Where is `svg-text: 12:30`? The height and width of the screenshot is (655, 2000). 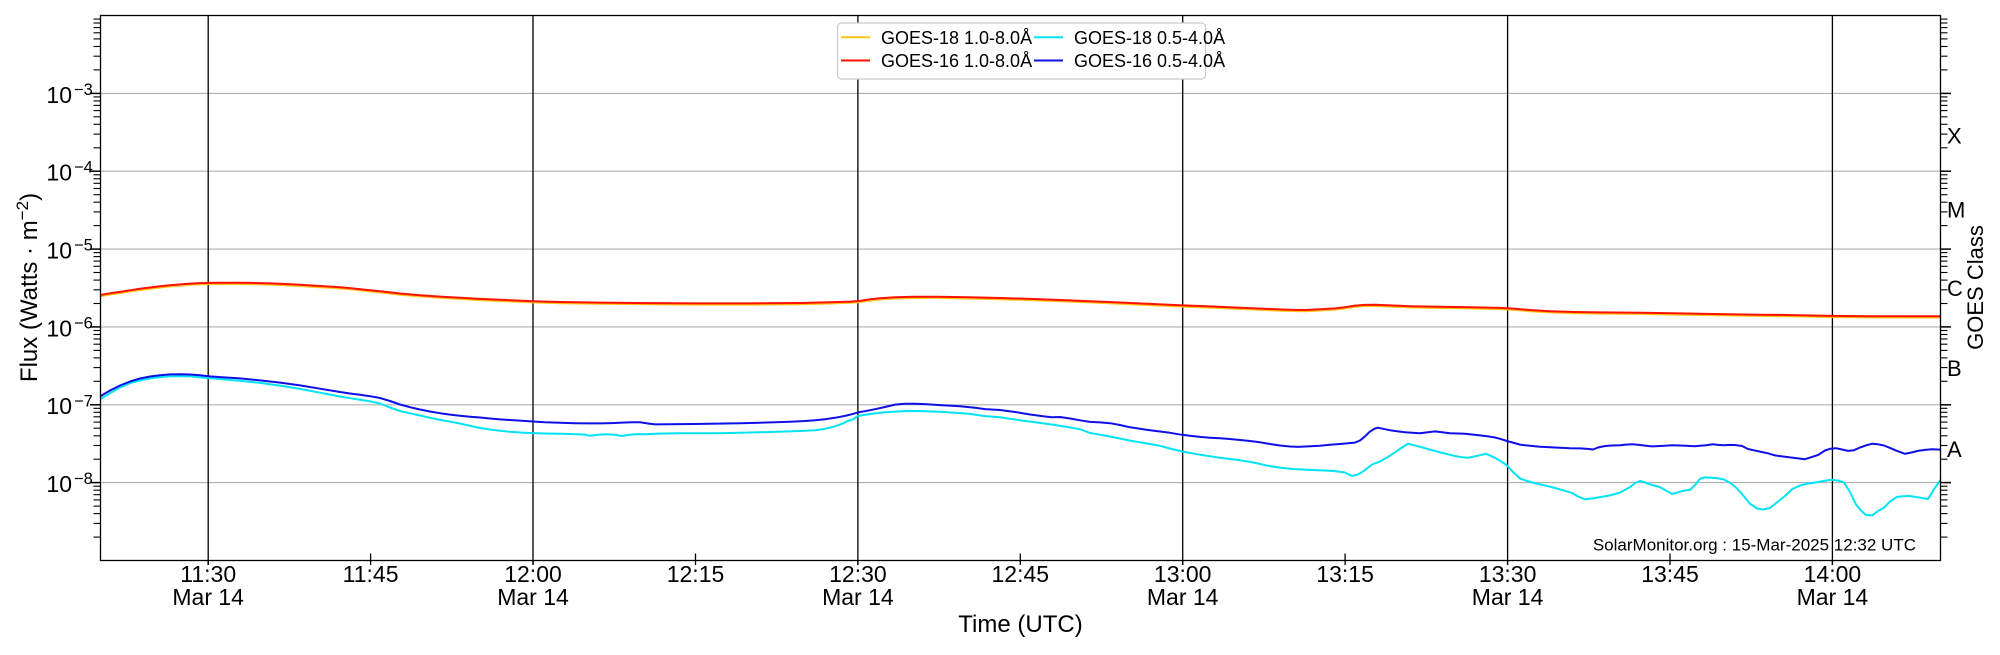 svg-text: 12:30 is located at coordinates (858, 574).